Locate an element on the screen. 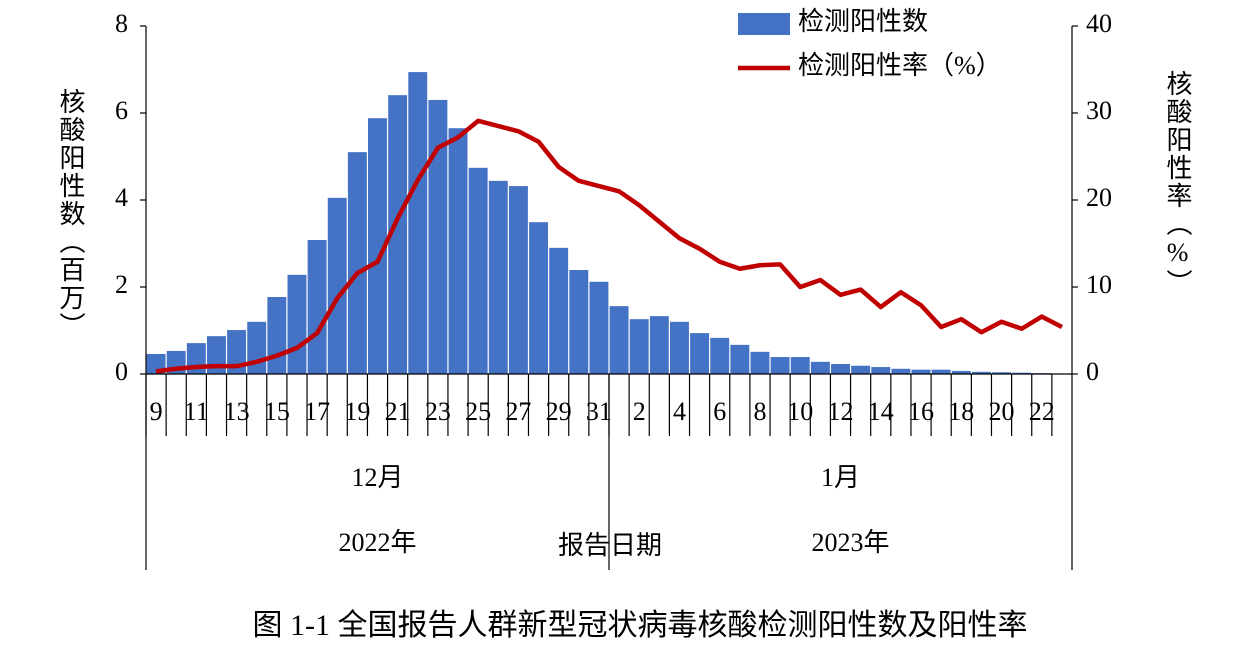 The width and height of the screenshot is (1258, 662). x-tick-label: 21 is located at coordinates (398, 411).